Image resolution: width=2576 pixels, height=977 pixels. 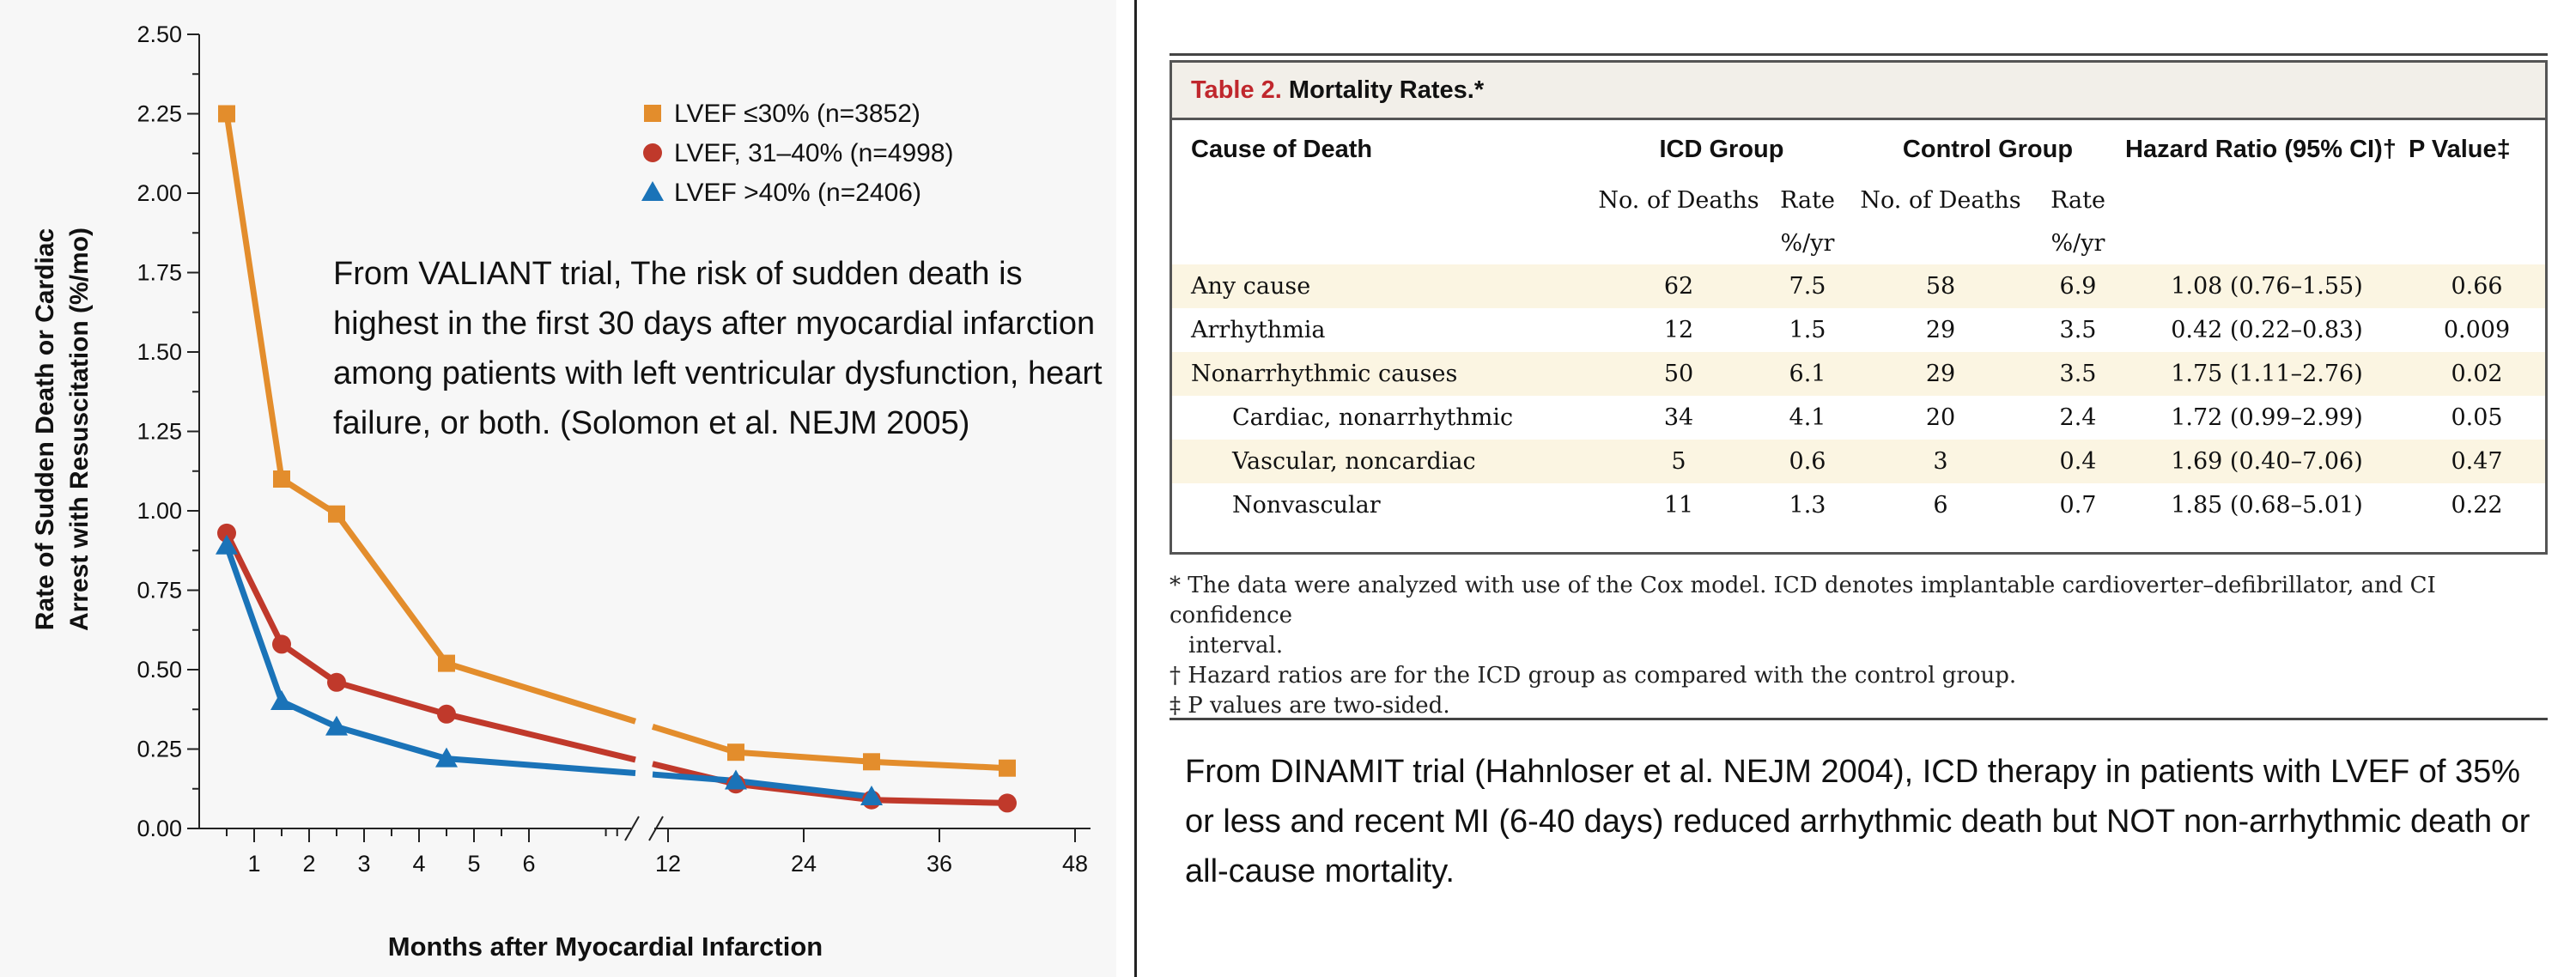 What do you see at coordinates (2477, 417) in the screenshot?
I see `cell-p-value: 0.05` at bounding box center [2477, 417].